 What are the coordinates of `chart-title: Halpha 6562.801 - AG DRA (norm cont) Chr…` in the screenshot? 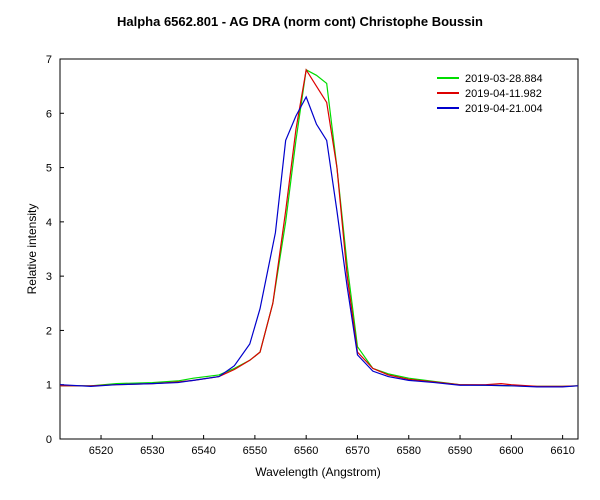 It's located at (300, 21).